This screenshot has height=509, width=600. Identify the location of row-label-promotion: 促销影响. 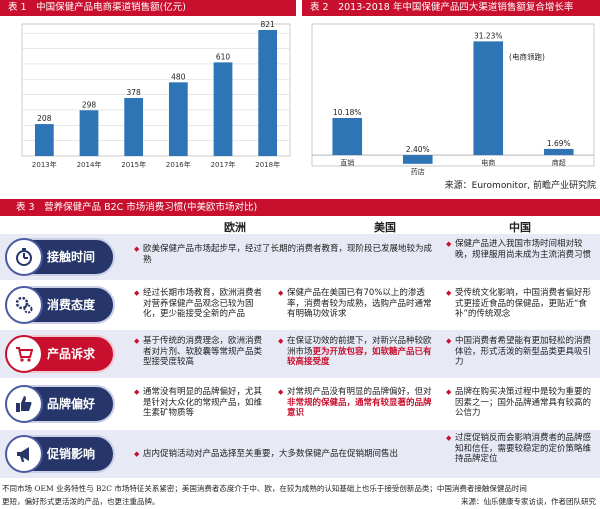
(60, 454).